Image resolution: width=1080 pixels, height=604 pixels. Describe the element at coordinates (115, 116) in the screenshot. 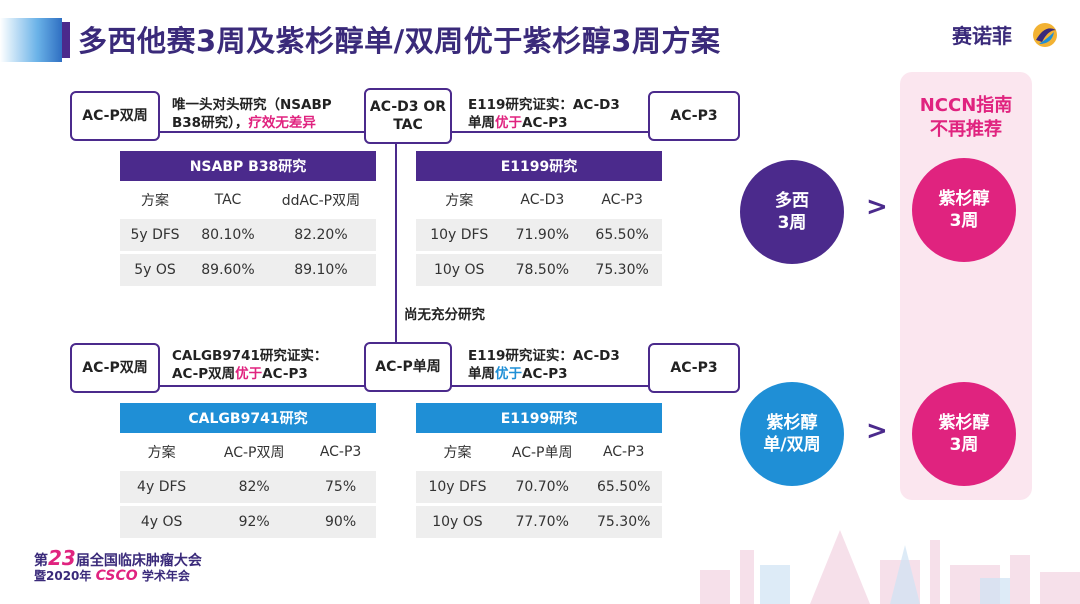

I see `regimen-box-ac-p-biweekly: AC-P双周` at that location.